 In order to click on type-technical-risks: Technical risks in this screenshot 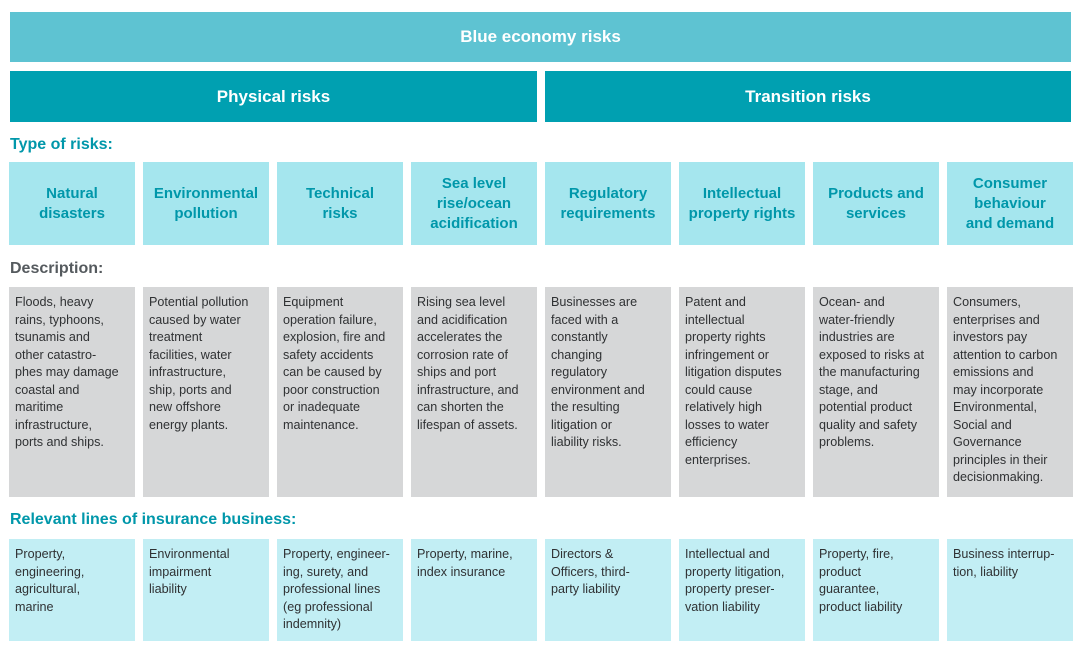, I will do `click(340, 203)`.